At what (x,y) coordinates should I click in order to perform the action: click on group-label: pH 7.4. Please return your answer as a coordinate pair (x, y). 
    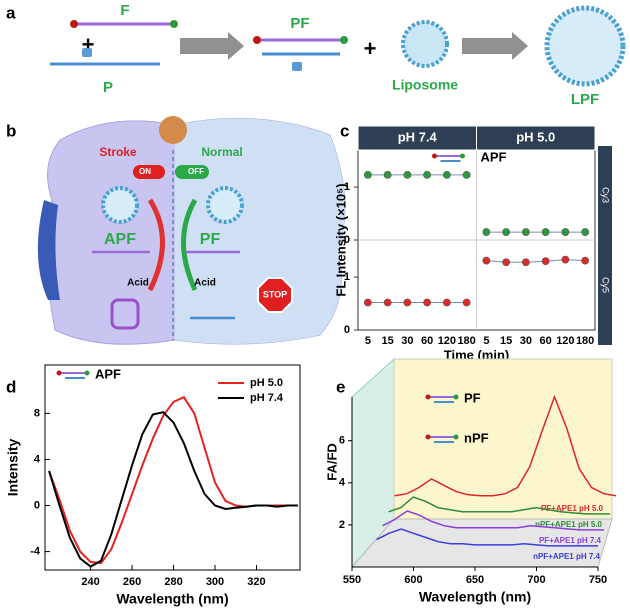
    Looking at the image, I should click on (418, 136).